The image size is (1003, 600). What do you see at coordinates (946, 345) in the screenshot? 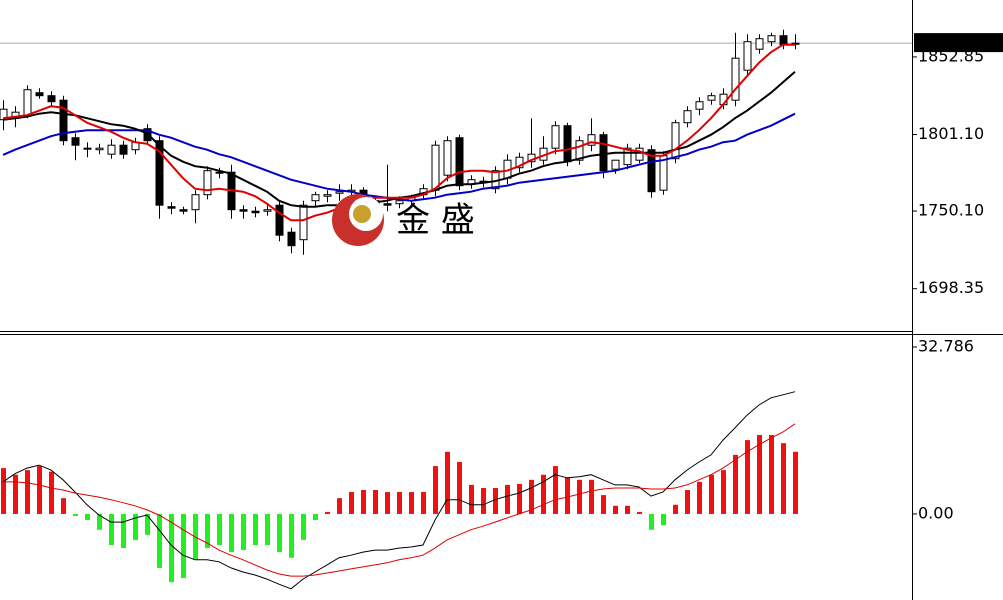
I see `y-tick-label: 32.786` at bounding box center [946, 345].